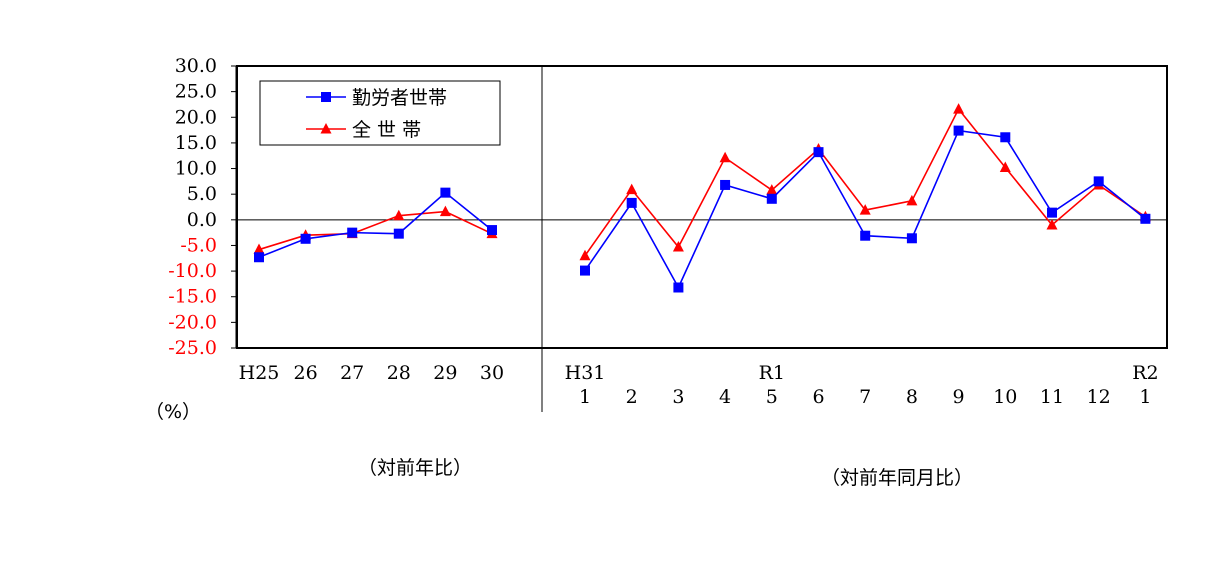 This screenshot has height=565, width=1218. What do you see at coordinates (1099, 397) in the screenshot?
I see `x-tick-label: 12` at bounding box center [1099, 397].